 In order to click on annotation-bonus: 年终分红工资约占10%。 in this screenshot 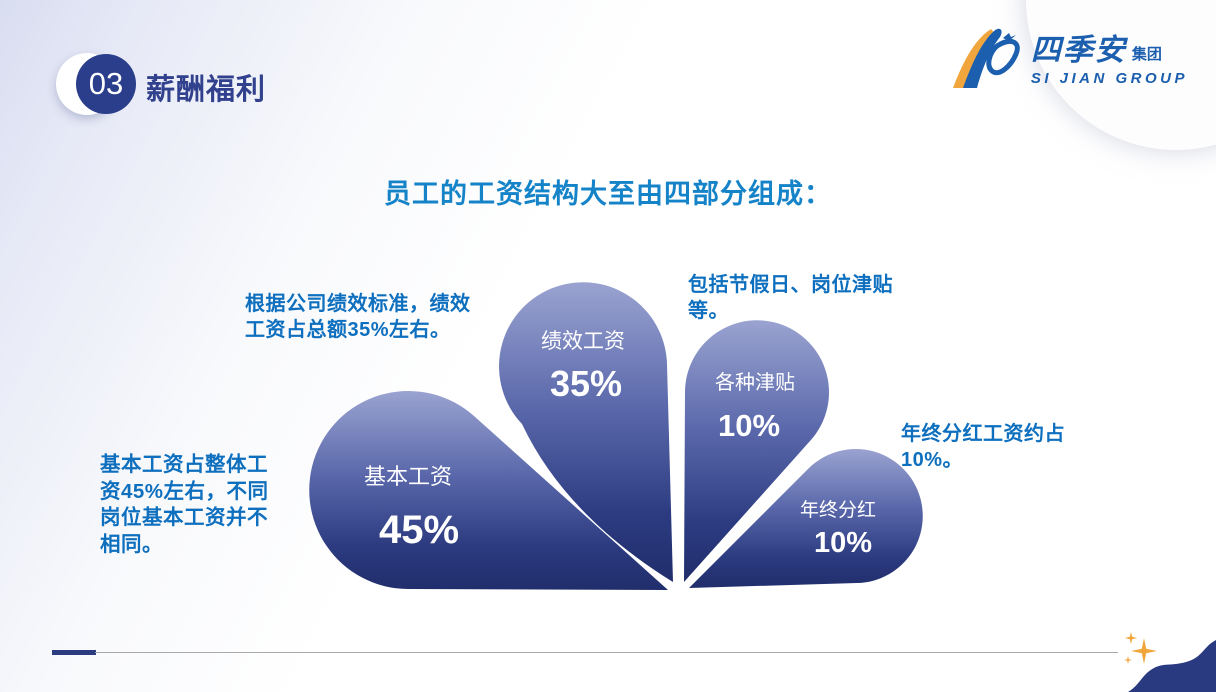, I will do `click(983, 447)`.